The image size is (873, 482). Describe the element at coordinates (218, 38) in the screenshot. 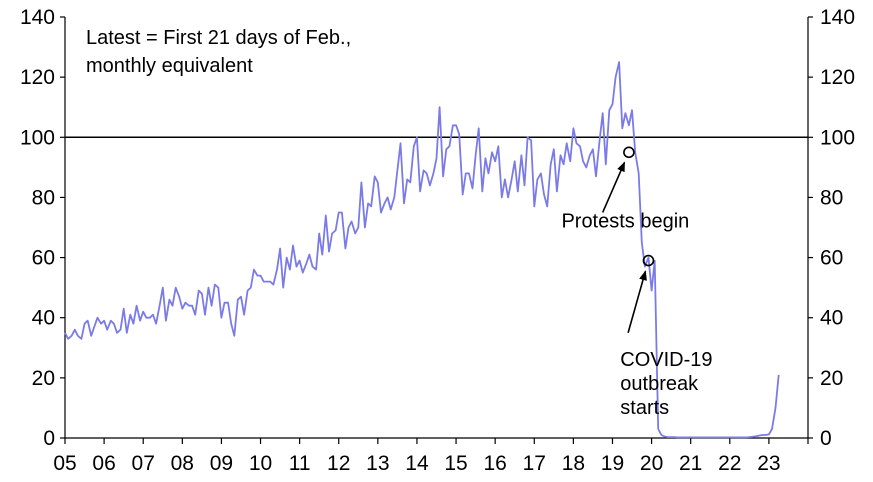

I see `note-line-1: Latest = First 21 days of Feb.,` at that location.